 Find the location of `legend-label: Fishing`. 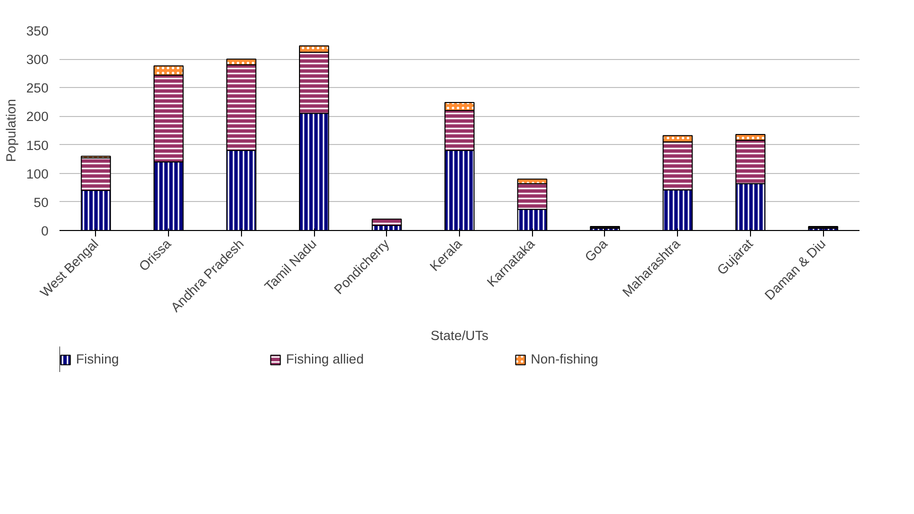

legend-label: Fishing is located at coordinates (97, 359).